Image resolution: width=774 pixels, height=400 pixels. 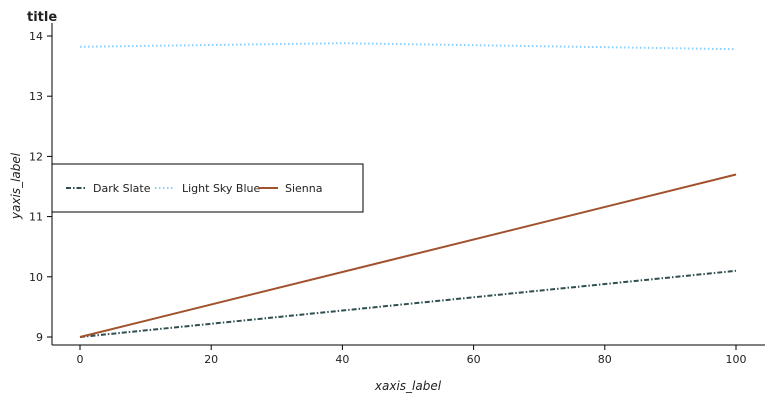 What do you see at coordinates (42, 17) in the screenshot?
I see `chart-title: title` at bounding box center [42, 17].